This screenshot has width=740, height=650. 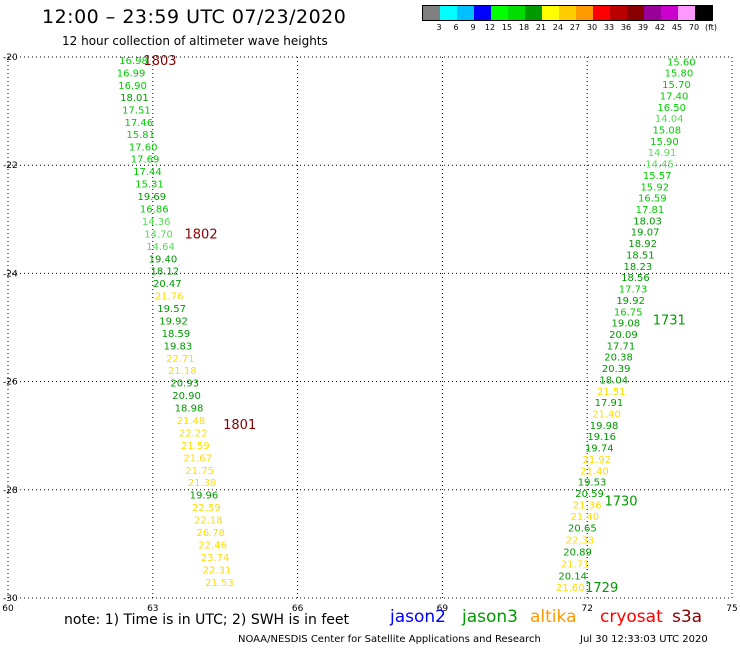 I want to click on wave-height-value: 20.65, so click(x=582, y=529).